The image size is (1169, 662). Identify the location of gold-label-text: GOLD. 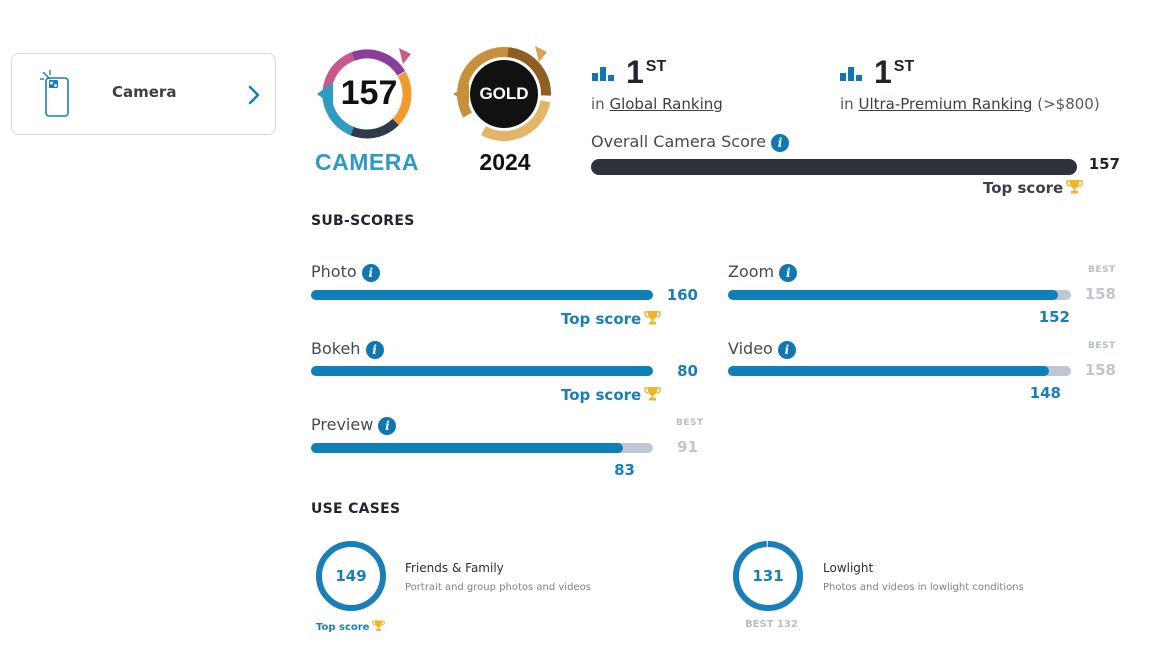
(504, 93).